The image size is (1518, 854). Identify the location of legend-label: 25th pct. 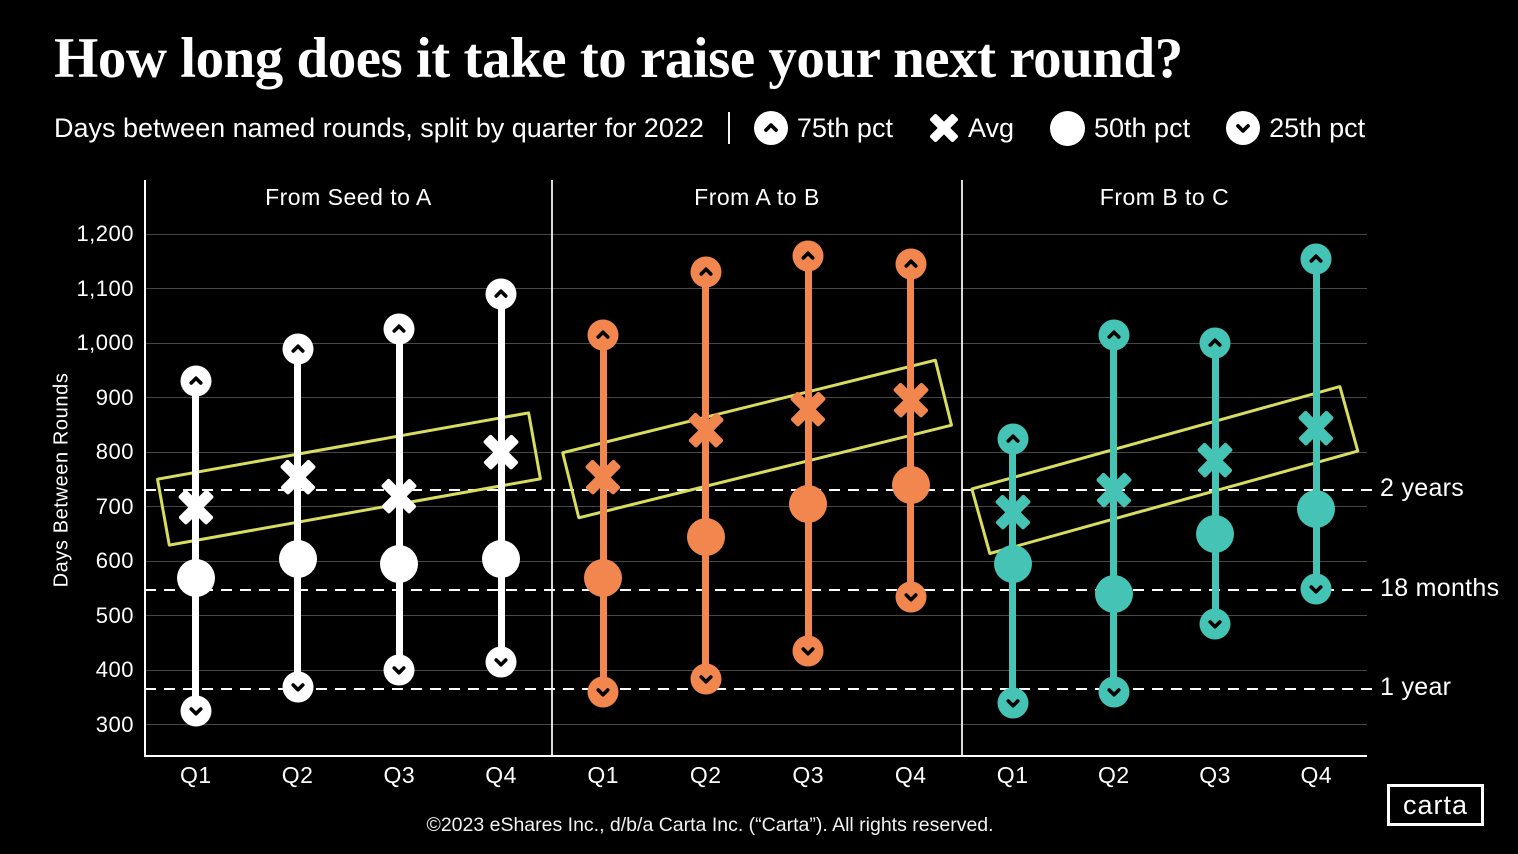
(1317, 127).